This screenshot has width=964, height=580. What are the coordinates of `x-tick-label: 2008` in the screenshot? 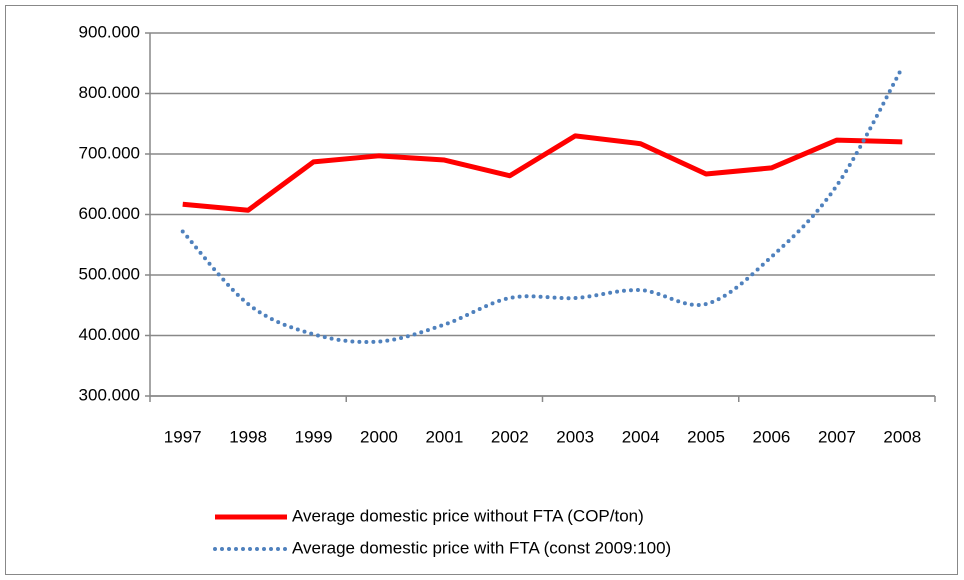 It's located at (902, 436).